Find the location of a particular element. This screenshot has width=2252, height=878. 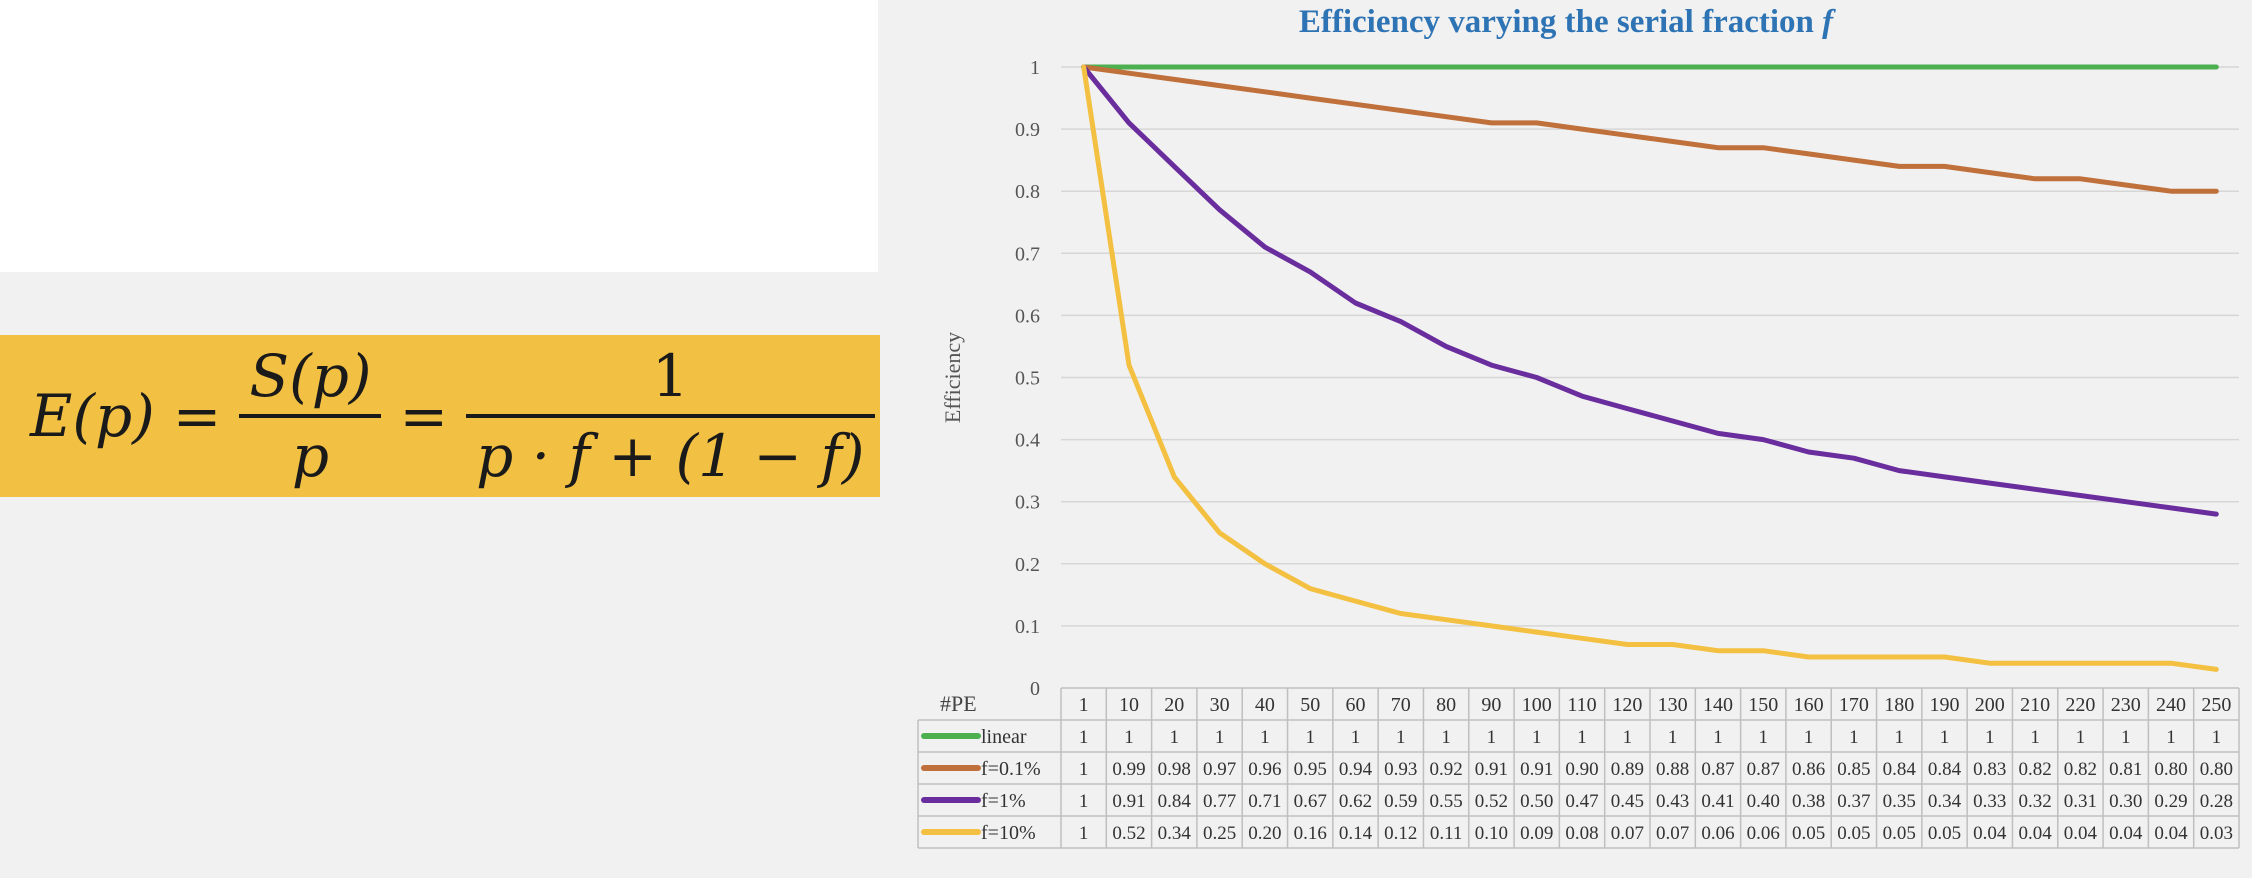

data-label: 0.50 is located at coordinates (1536, 801).